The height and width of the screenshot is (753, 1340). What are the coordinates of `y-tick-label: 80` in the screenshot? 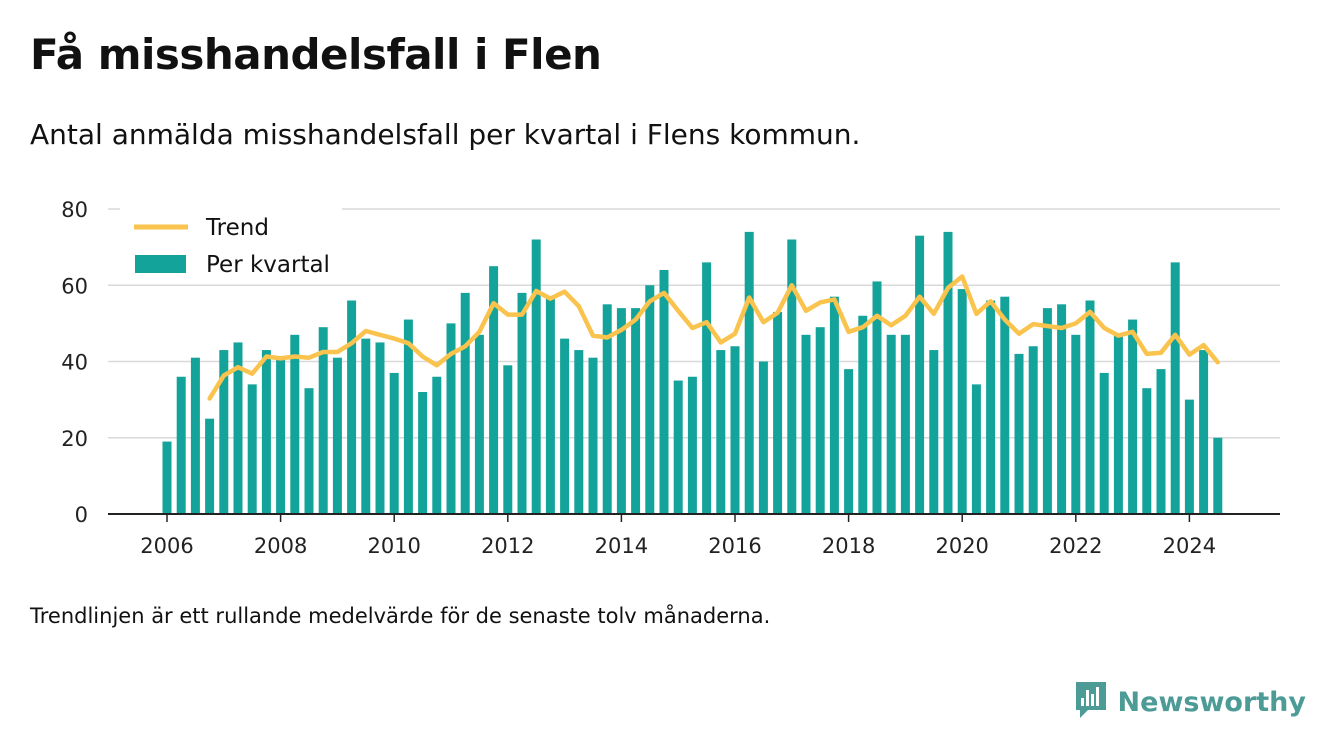 It's located at (74, 210).